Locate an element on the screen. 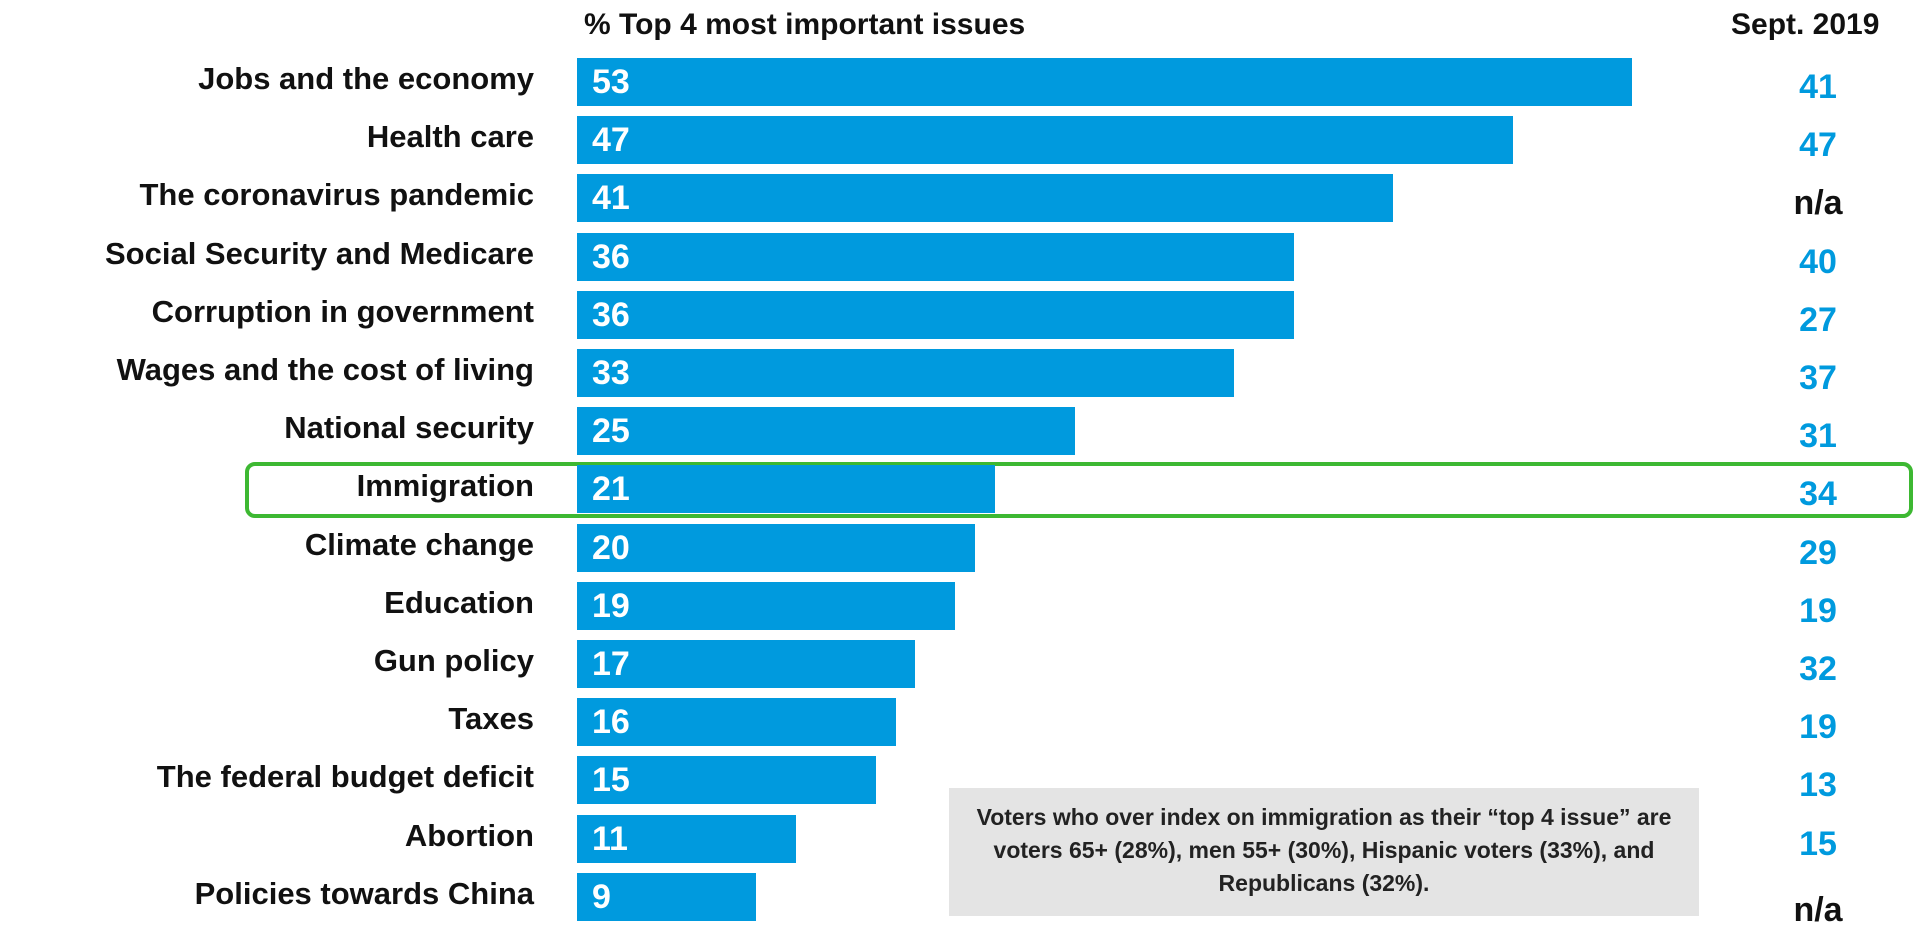 The width and height of the screenshot is (1921, 930). bar-immigration is located at coordinates (786, 489).